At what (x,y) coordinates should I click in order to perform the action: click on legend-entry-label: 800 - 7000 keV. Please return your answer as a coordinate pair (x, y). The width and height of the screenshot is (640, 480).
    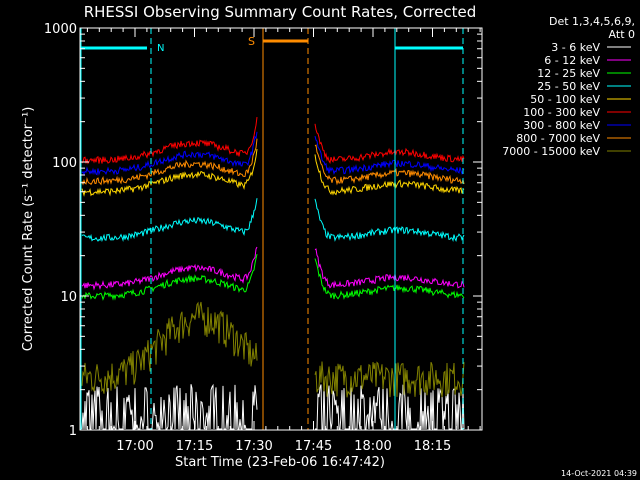
    Looking at the image, I should click on (558, 138).